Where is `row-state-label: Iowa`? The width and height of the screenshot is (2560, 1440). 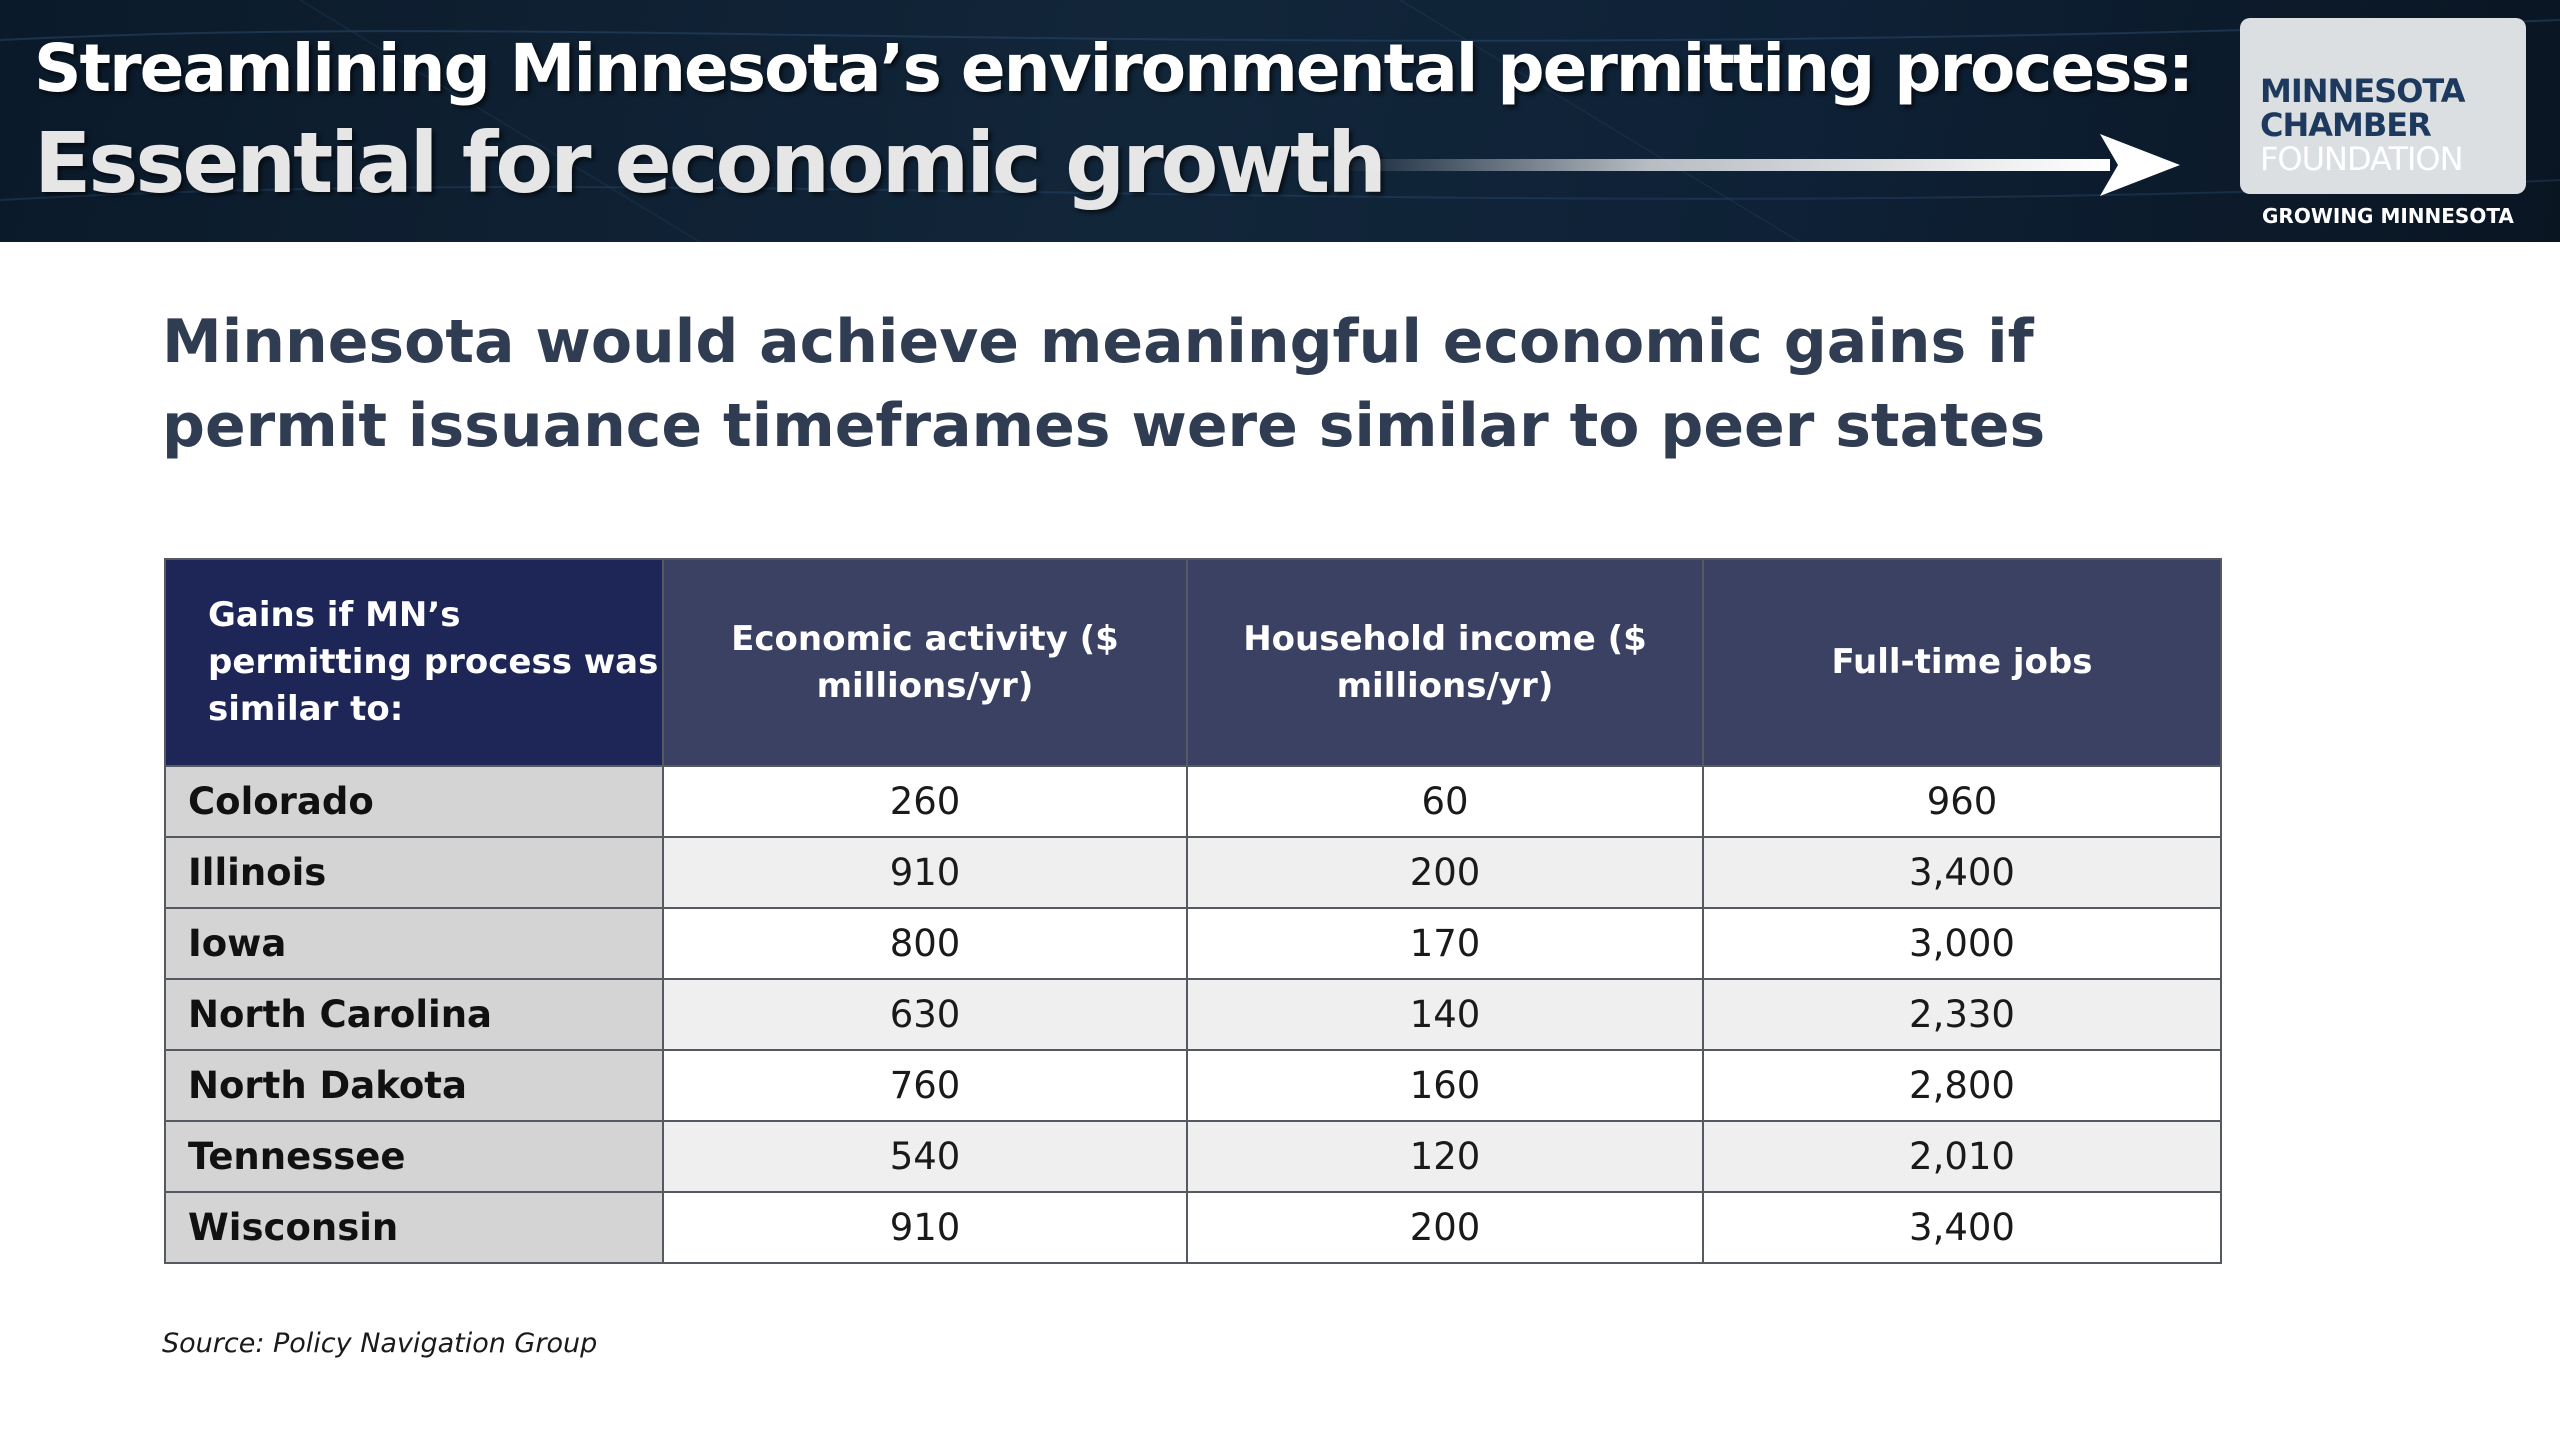 row-state-label: Iowa is located at coordinates (414, 943).